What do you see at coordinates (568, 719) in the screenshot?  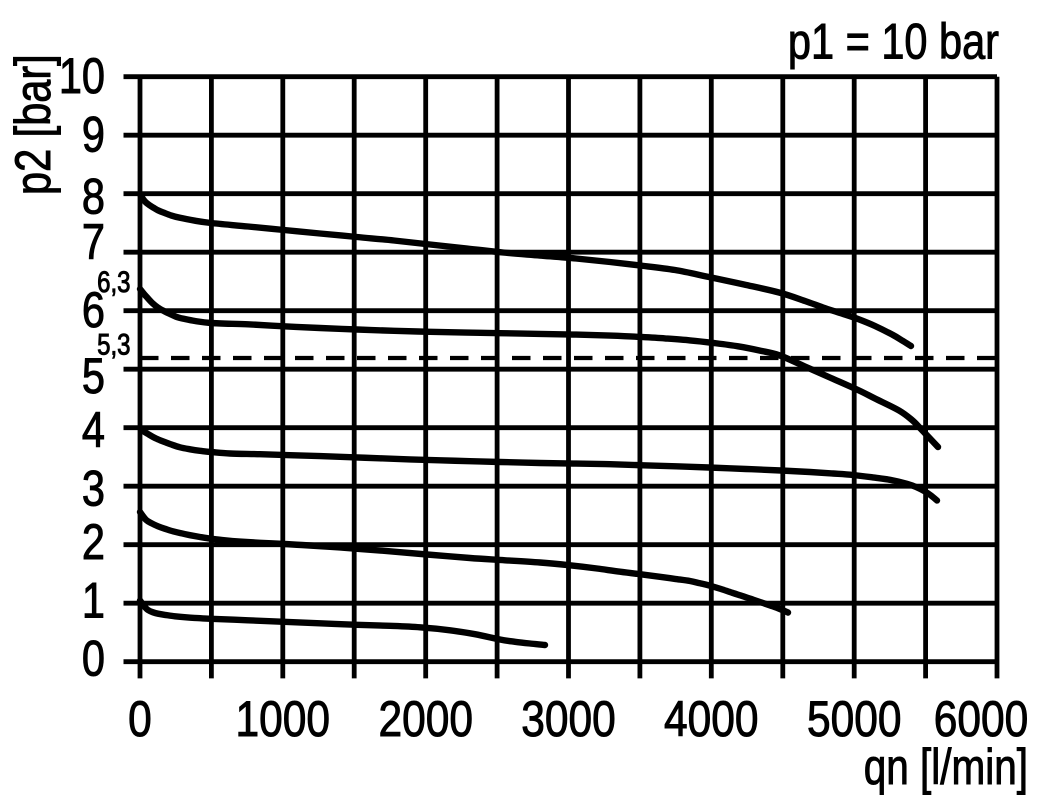 I see `svg-text: 3000` at bounding box center [568, 719].